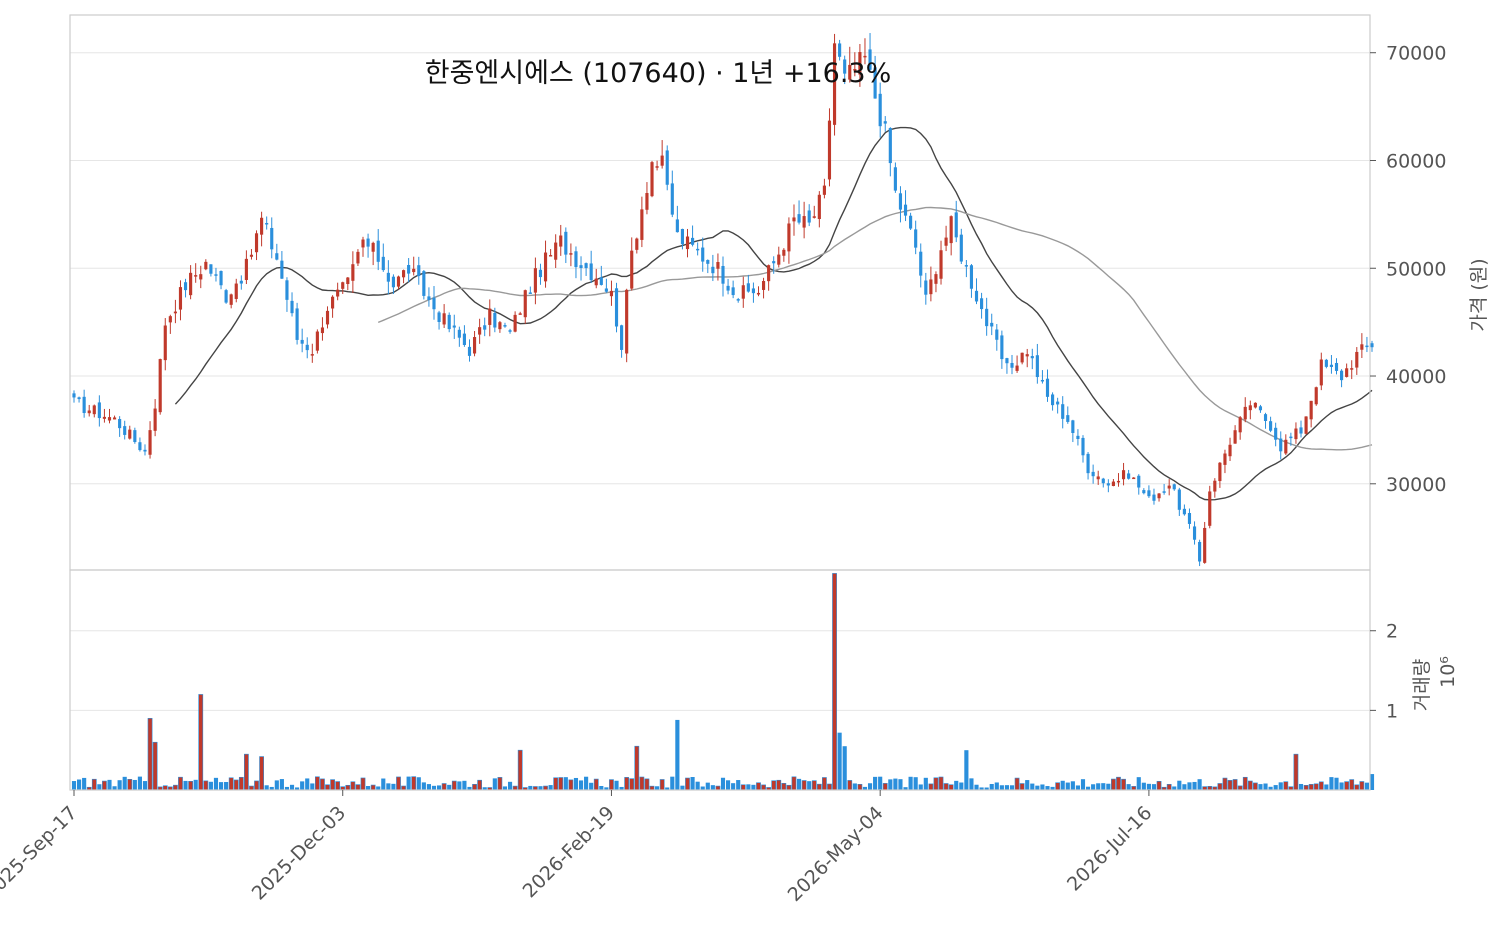 The image size is (1504, 945). What do you see at coordinates (658, 73) in the screenshot?
I see `chart-title: 한중엔시에스 (107640) · 1년 +16.3%` at bounding box center [658, 73].